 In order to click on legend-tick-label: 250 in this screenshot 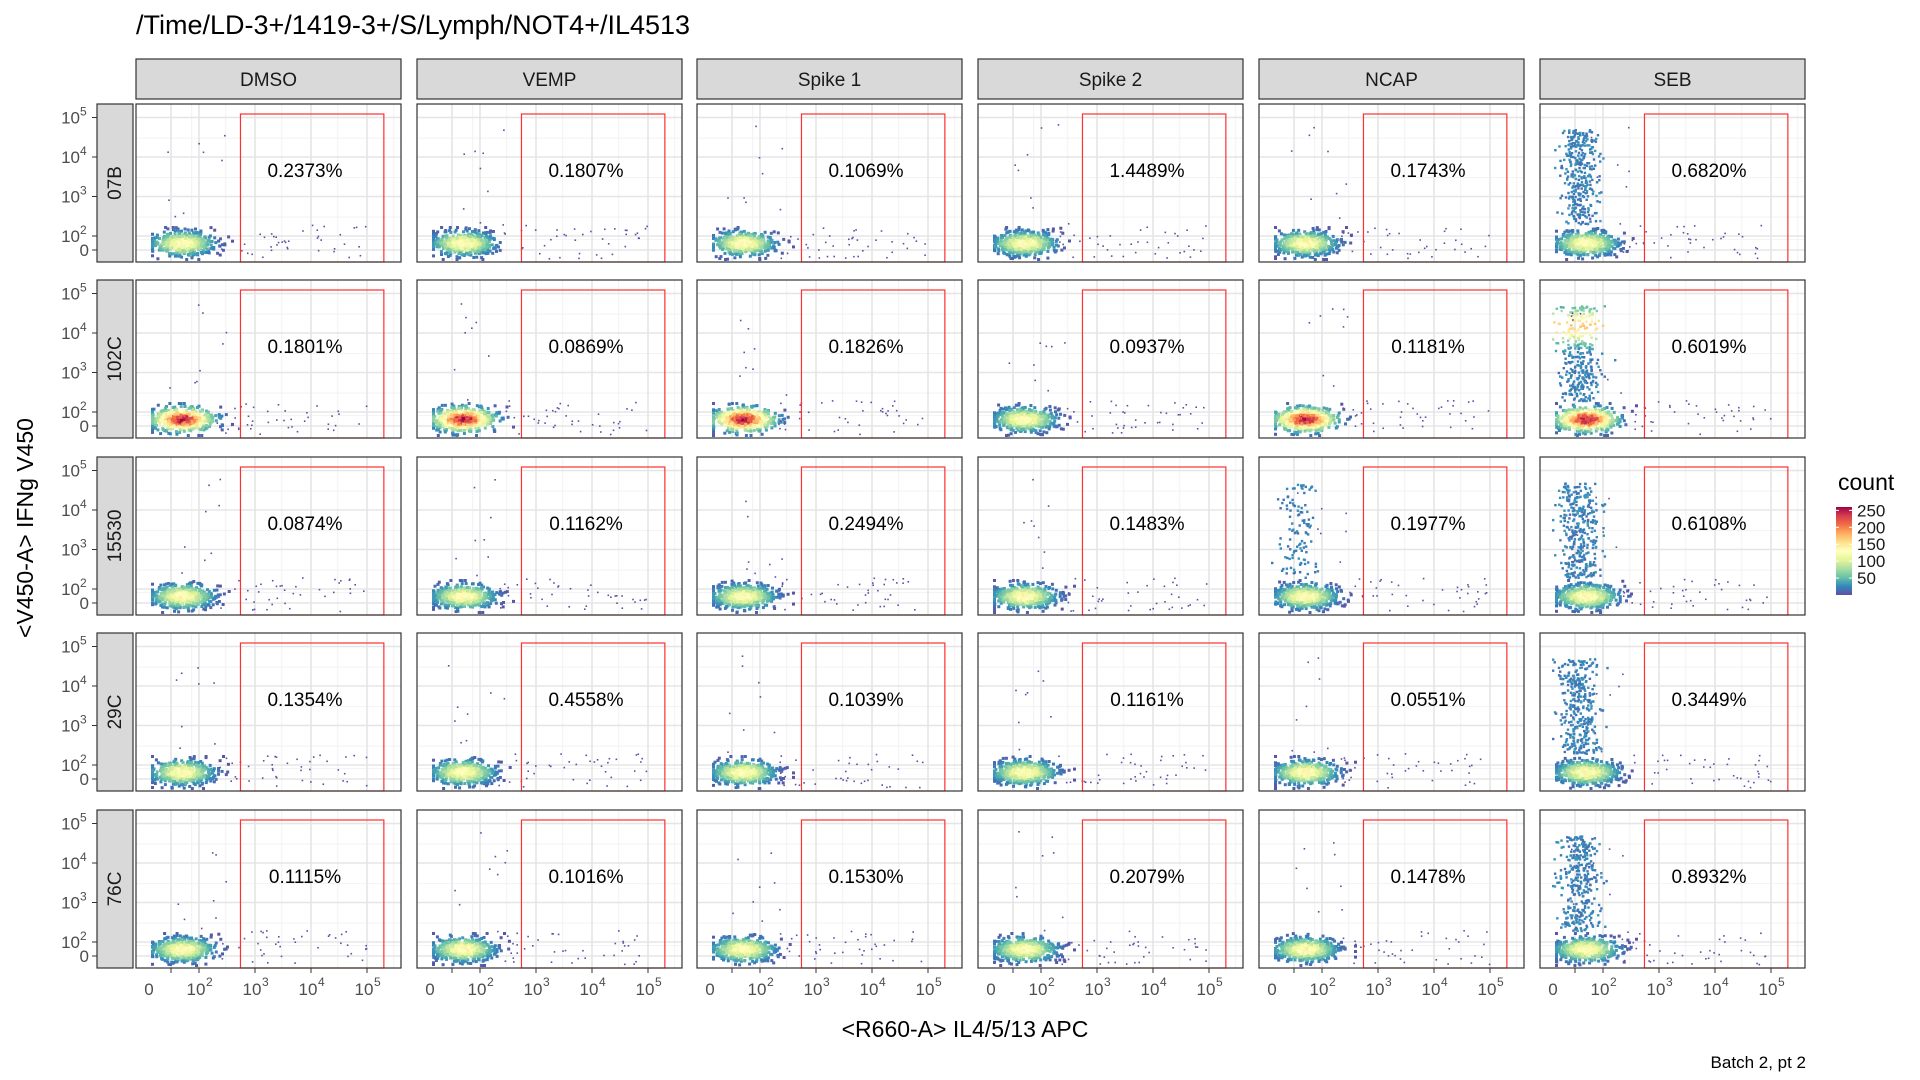, I will do `click(1871, 510)`.